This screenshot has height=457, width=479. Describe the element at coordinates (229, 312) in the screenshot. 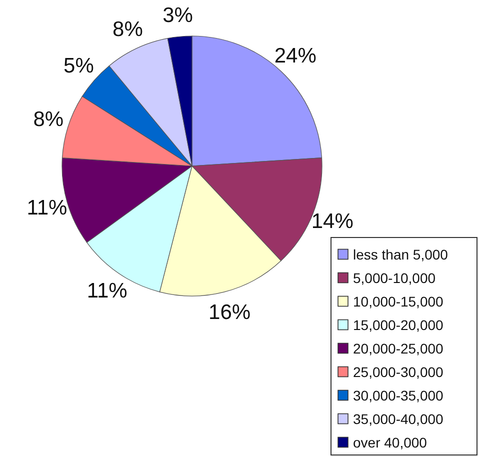

I see `data-label: 16%` at that location.